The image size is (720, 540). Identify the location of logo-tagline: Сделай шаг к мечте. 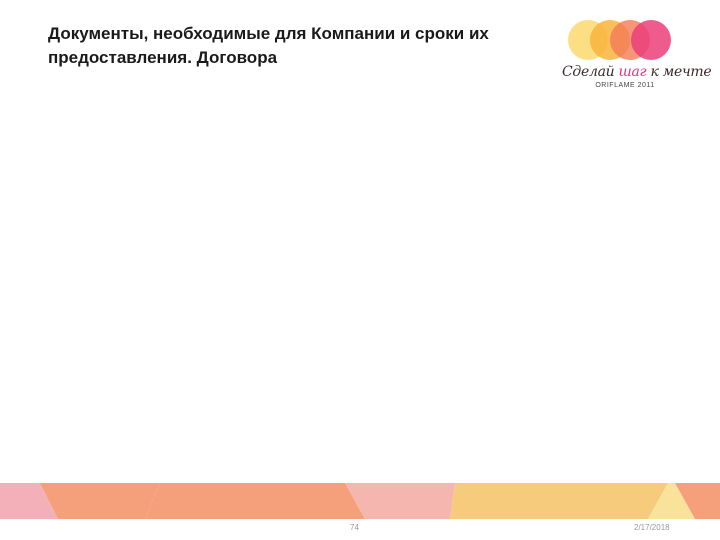
(637, 72).